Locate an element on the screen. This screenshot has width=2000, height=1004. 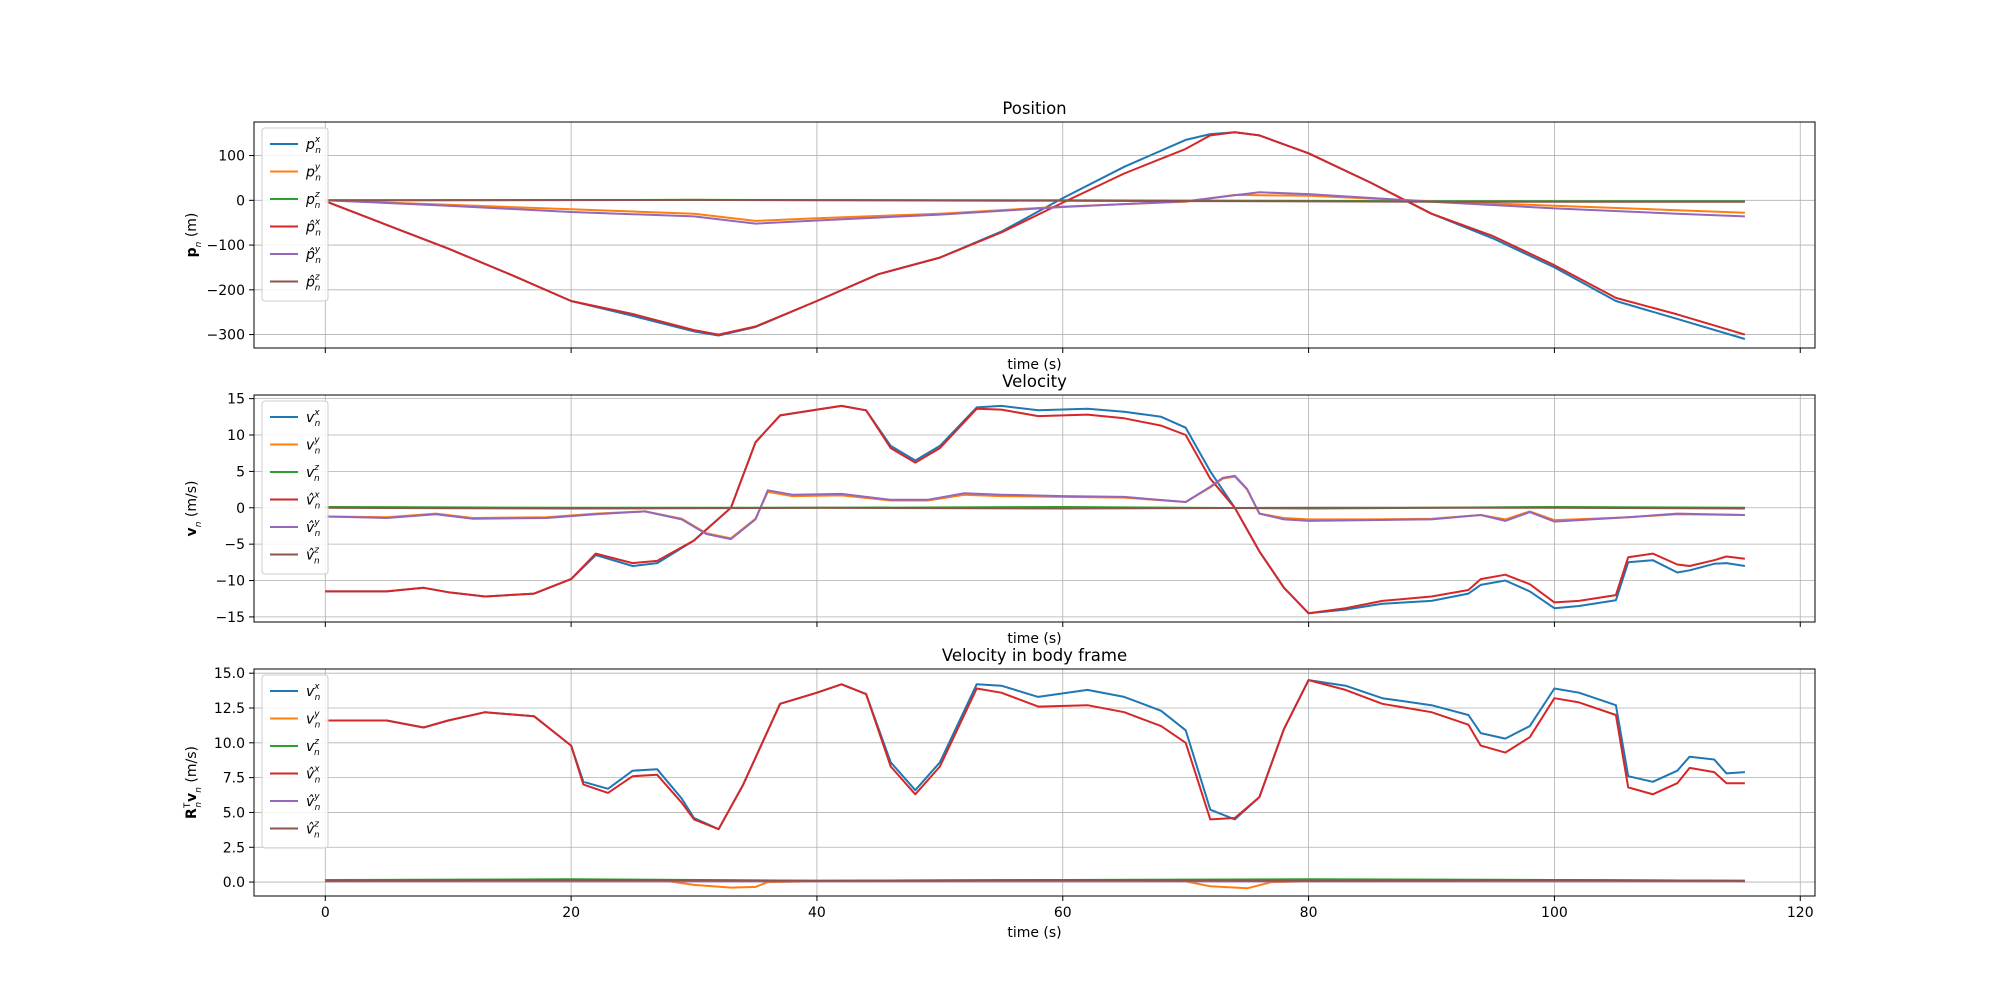
y-tick-label: 12.5 is located at coordinates (229, 709).